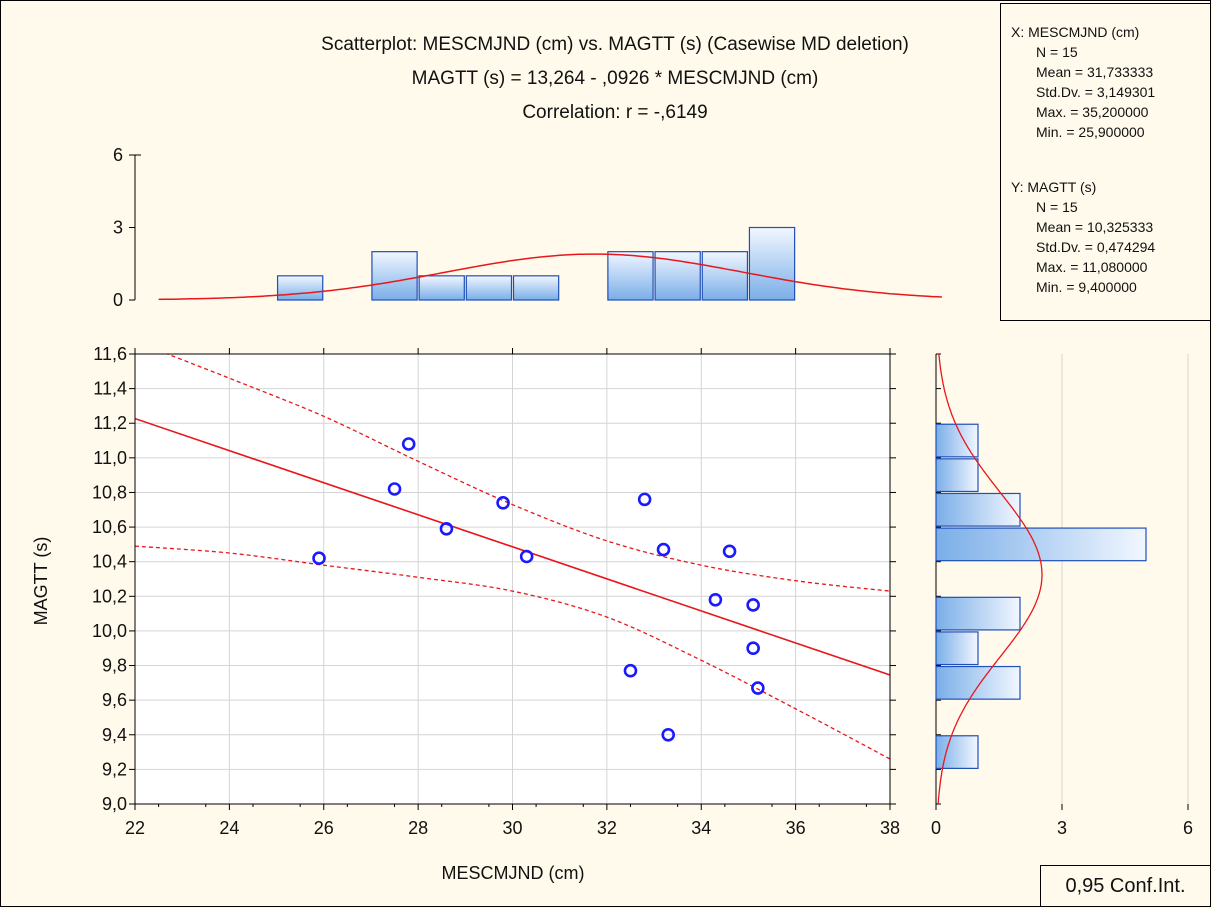 This screenshot has width=1213, height=909. I want to click on x-stats-n: N = 15, so click(1057, 52).